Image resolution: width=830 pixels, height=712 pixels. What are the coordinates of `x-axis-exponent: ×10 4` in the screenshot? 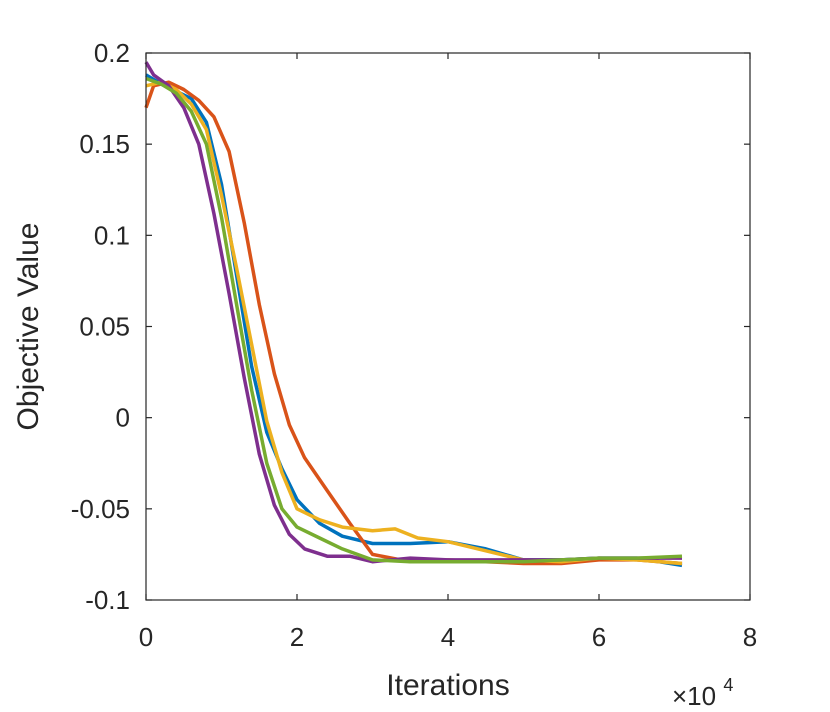 It's located at (702, 693).